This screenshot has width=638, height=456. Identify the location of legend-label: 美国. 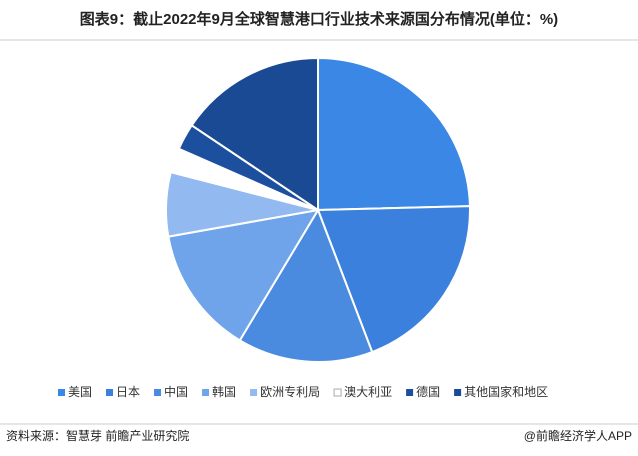
(80, 392).